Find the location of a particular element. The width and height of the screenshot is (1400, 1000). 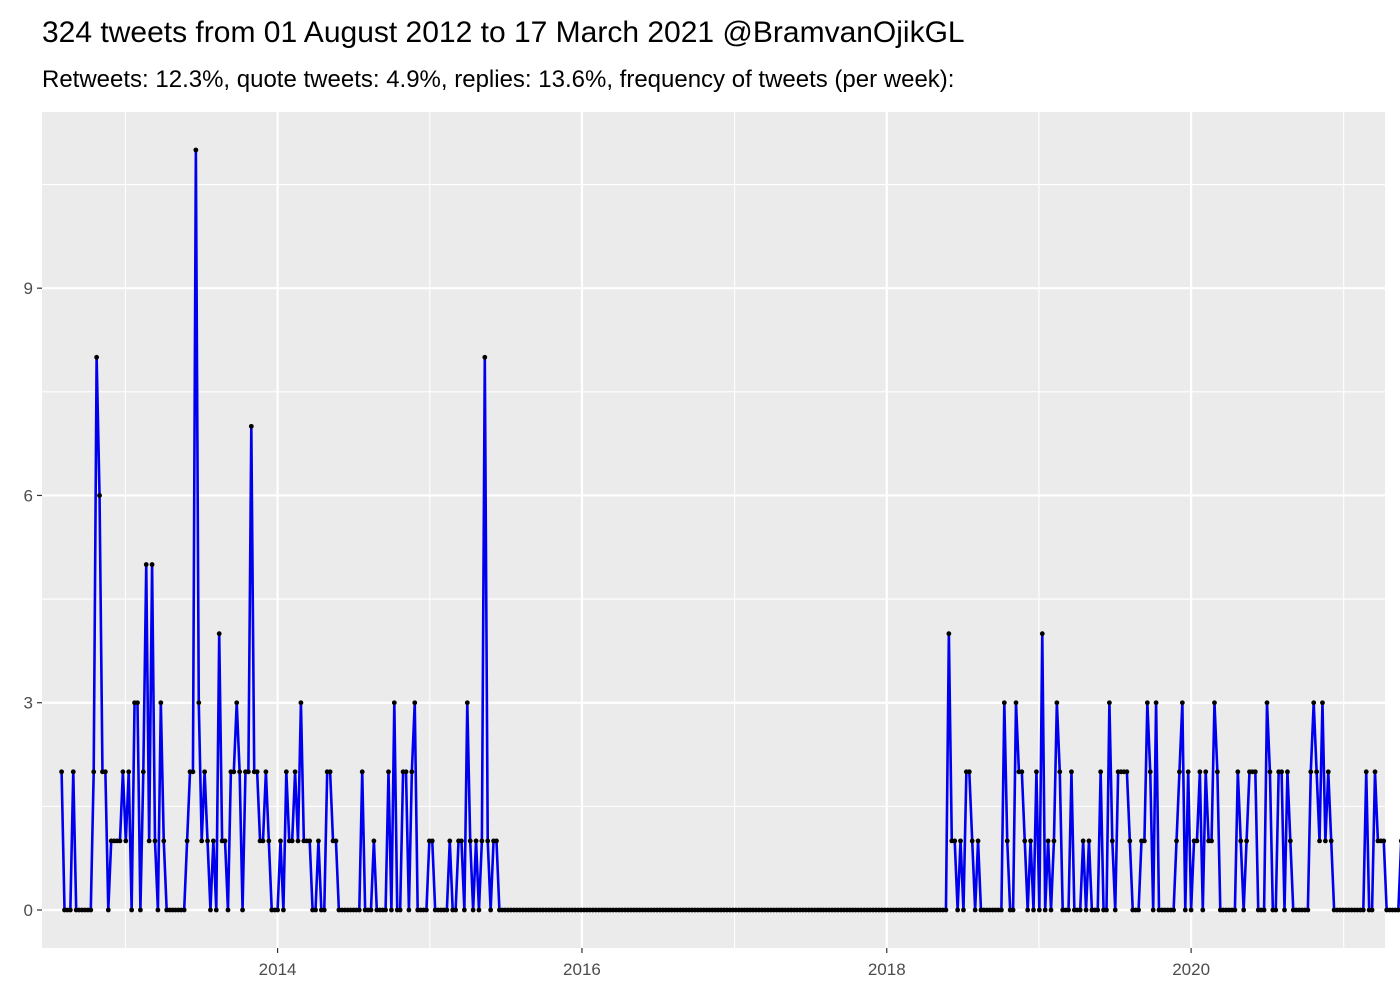

y-tick-label: 6 is located at coordinates (28, 495).